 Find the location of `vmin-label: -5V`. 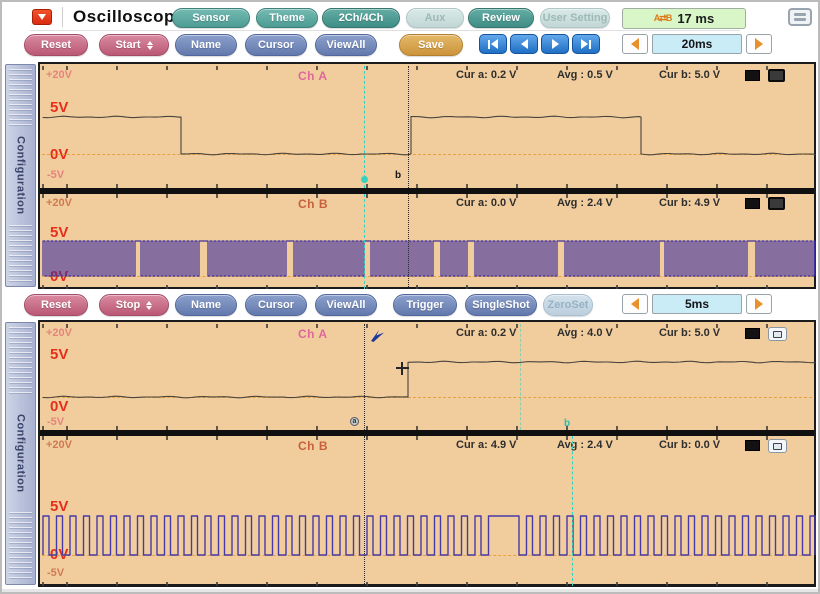

vmin-label: -5V is located at coordinates (56, 175).